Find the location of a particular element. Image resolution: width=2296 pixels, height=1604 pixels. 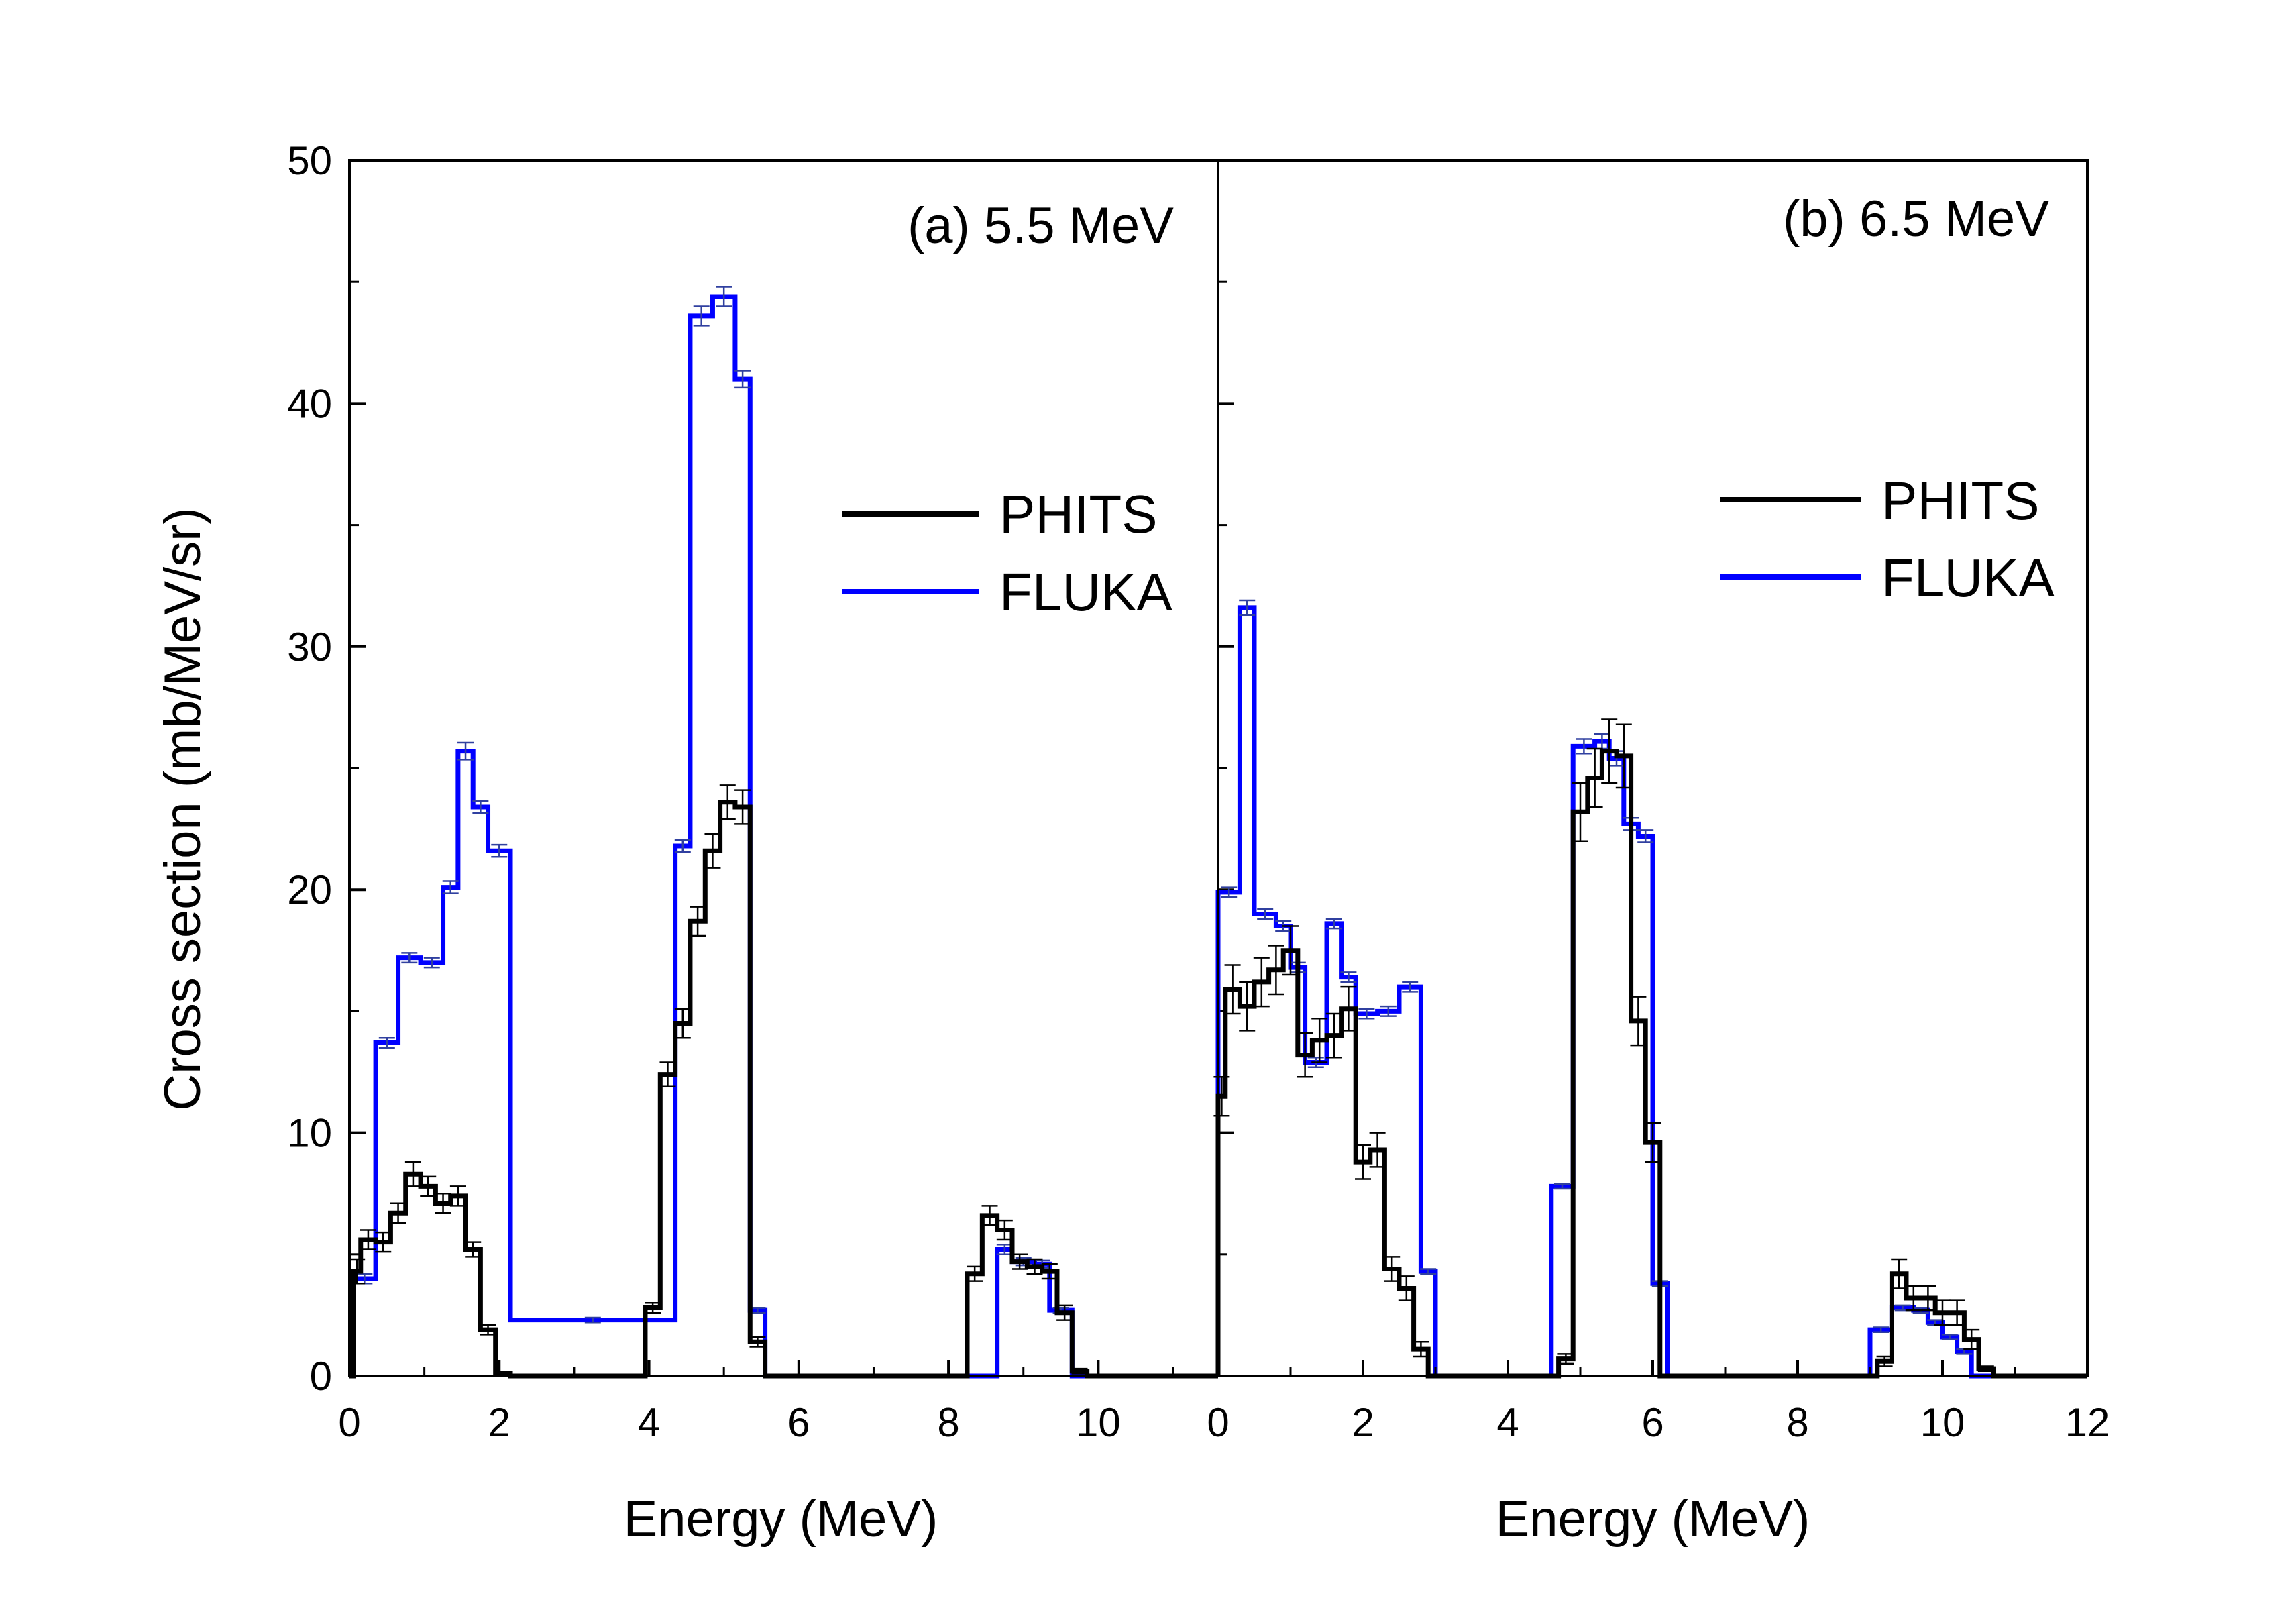

panel-a-x-axis-title: Energy (MeV) is located at coordinates (781, 1519).